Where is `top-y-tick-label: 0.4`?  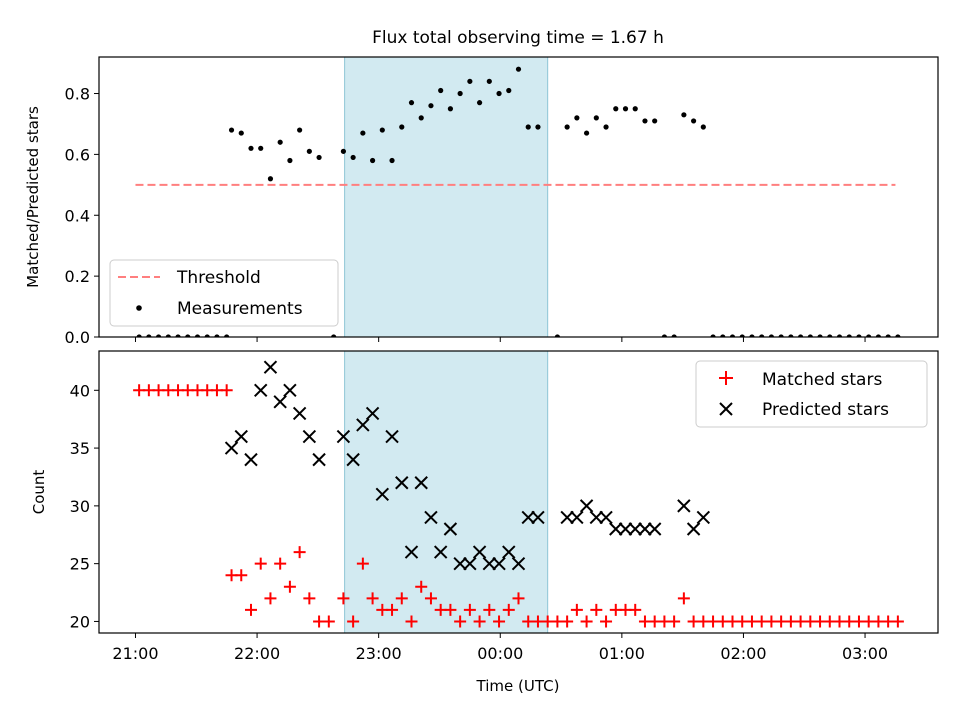
top-y-tick-label: 0.4 is located at coordinates (77, 215).